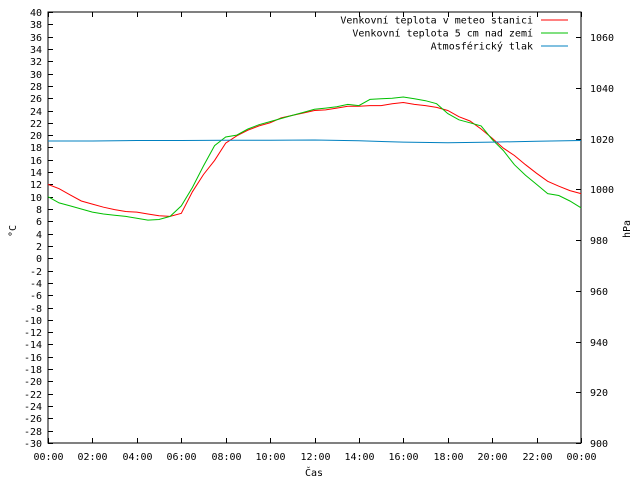 The image size is (640, 480). I want to click on legend-label-3: Atmosférický tlak, so click(482, 47).